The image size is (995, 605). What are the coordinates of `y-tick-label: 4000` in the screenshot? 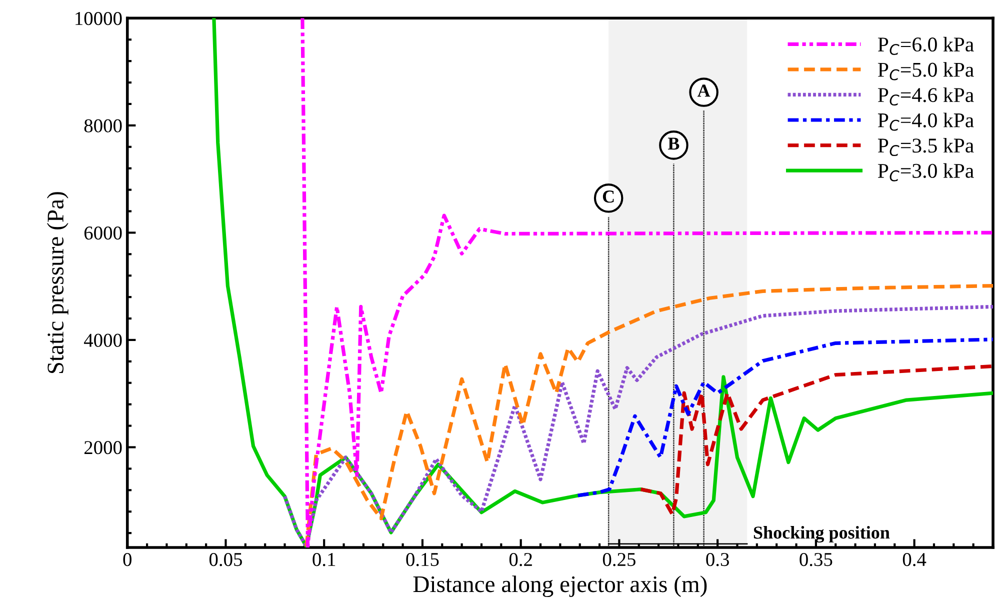 It's located at (103, 340).